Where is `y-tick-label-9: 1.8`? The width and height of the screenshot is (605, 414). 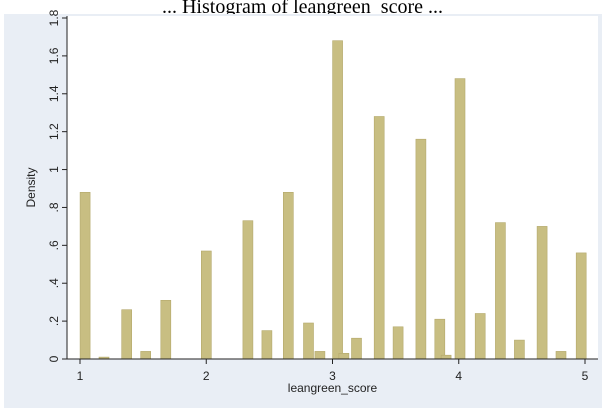 y-tick-label-9: 1.8 is located at coordinates (54, 17).